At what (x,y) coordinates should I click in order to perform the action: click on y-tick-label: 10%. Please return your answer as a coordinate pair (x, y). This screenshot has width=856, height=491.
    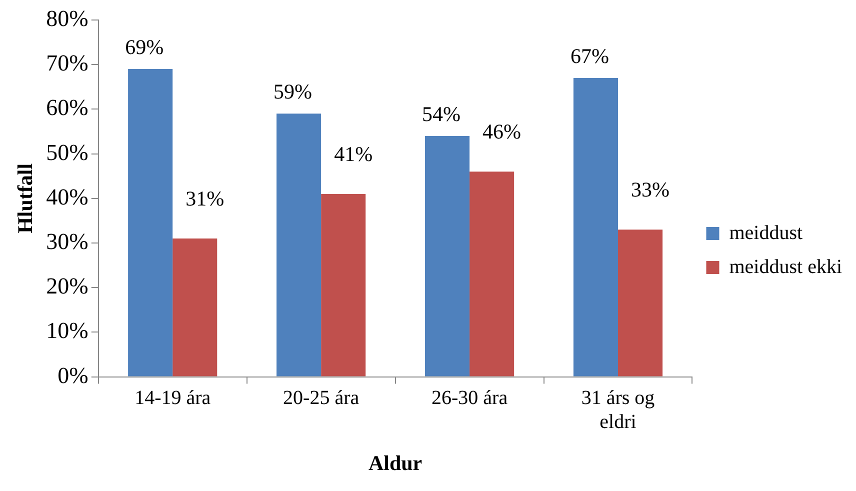
    Looking at the image, I should click on (67, 331).